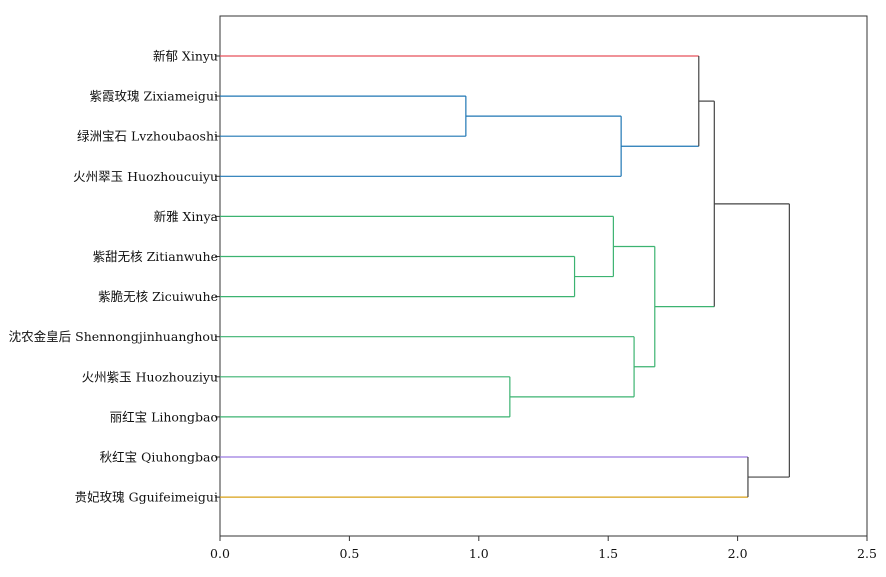  I want to click on x-tick-label: 2.5, so click(867, 553).